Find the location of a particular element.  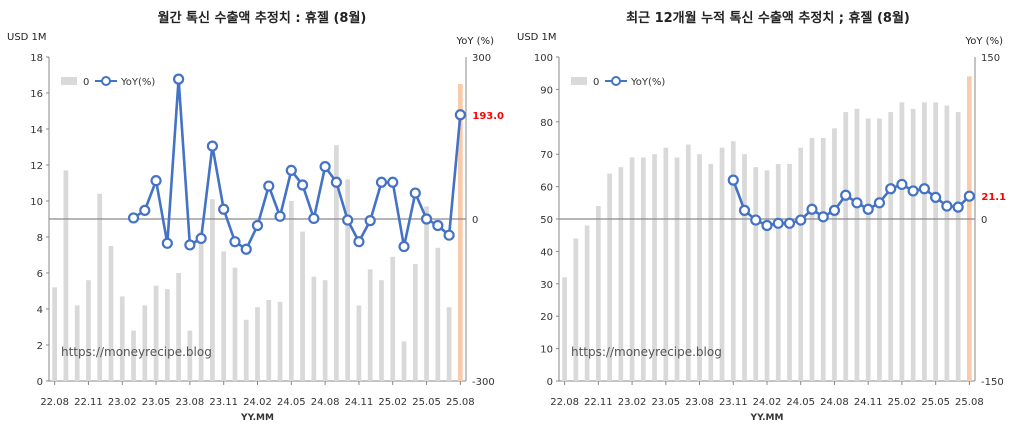

legend-bar-swatch is located at coordinates (579, 81).